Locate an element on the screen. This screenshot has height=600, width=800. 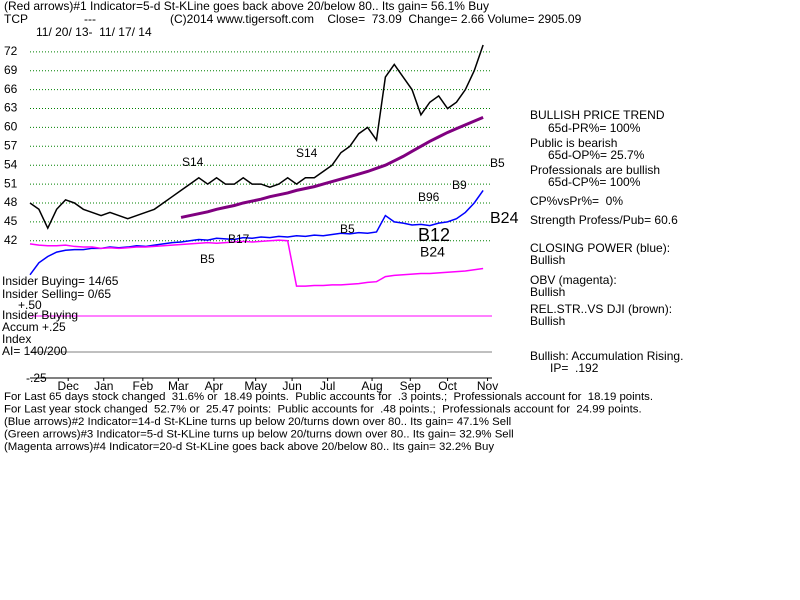
x-tick-label: Mar is located at coordinates (178, 386).